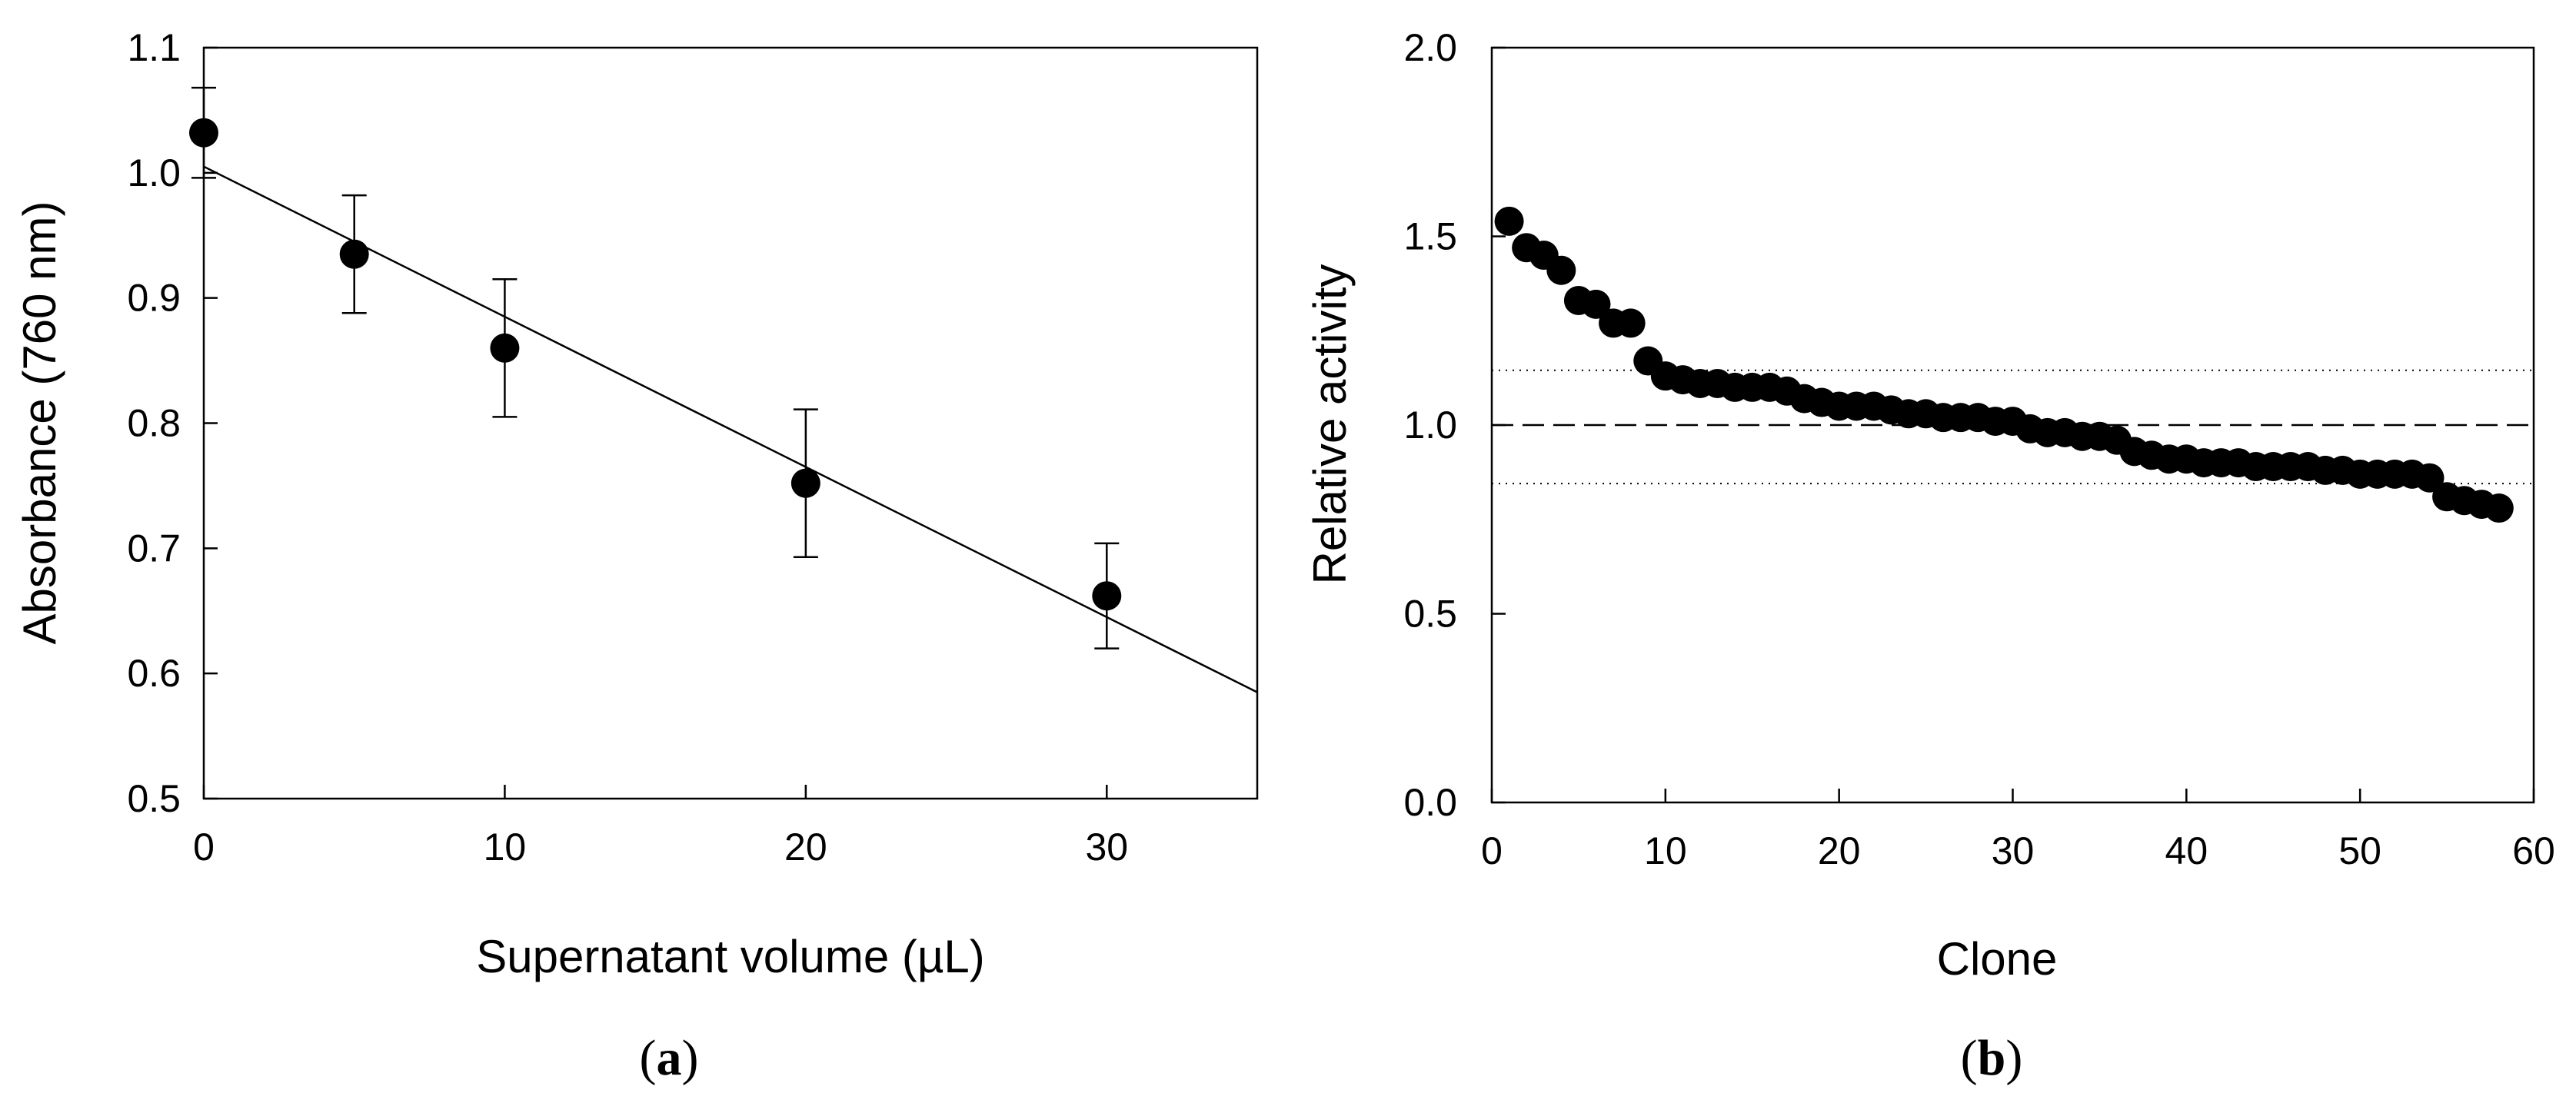 The height and width of the screenshot is (1093, 2576). What do you see at coordinates (39, 423) in the screenshot?
I see `panel-a-ylabel: Absorbance (760 nm)` at bounding box center [39, 423].